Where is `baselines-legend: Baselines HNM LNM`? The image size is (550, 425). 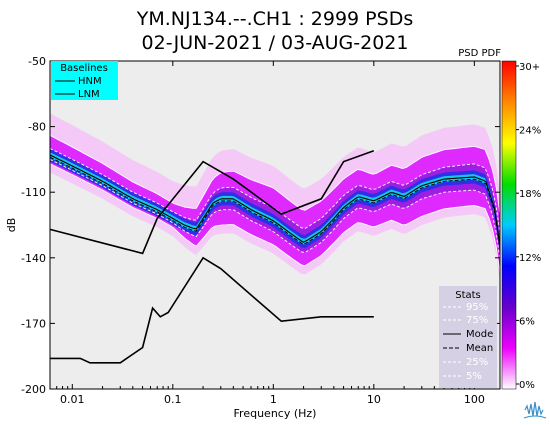 baselines-legend: Baselines HNM LNM is located at coordinates (84, 80).